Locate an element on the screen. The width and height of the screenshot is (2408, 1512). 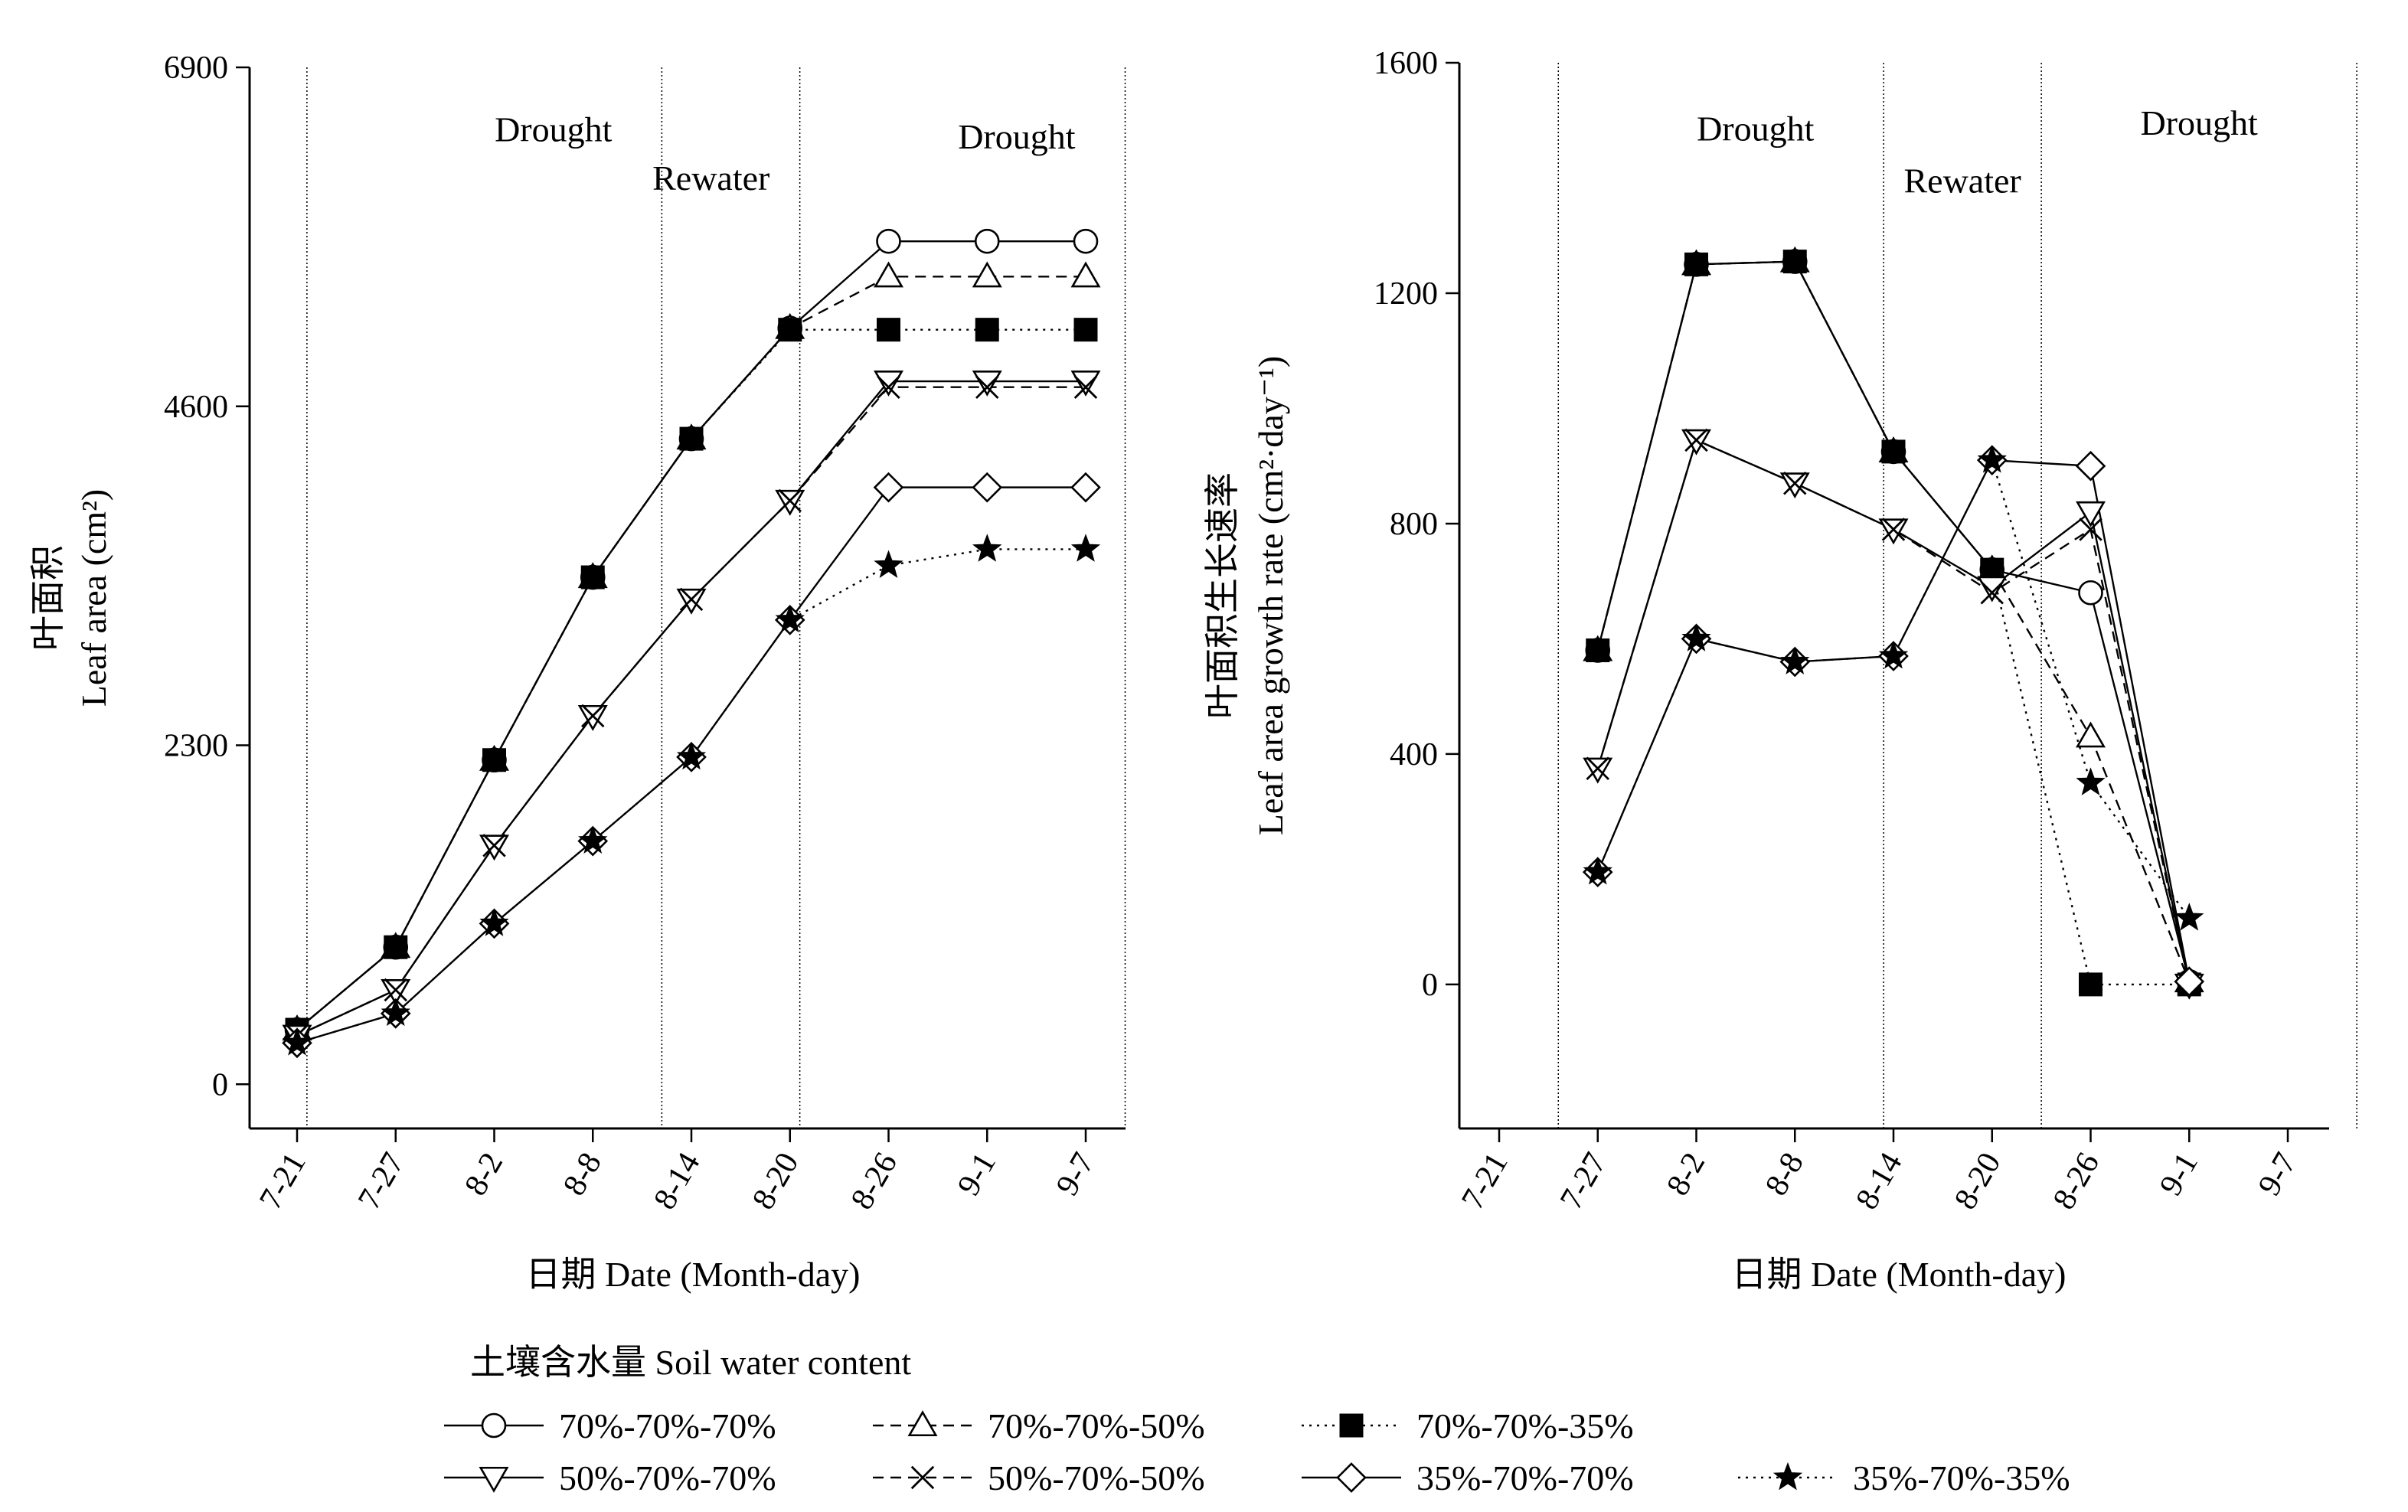
y-axis-label: Leaf area (cm²) is located at coordinates (93, 598).